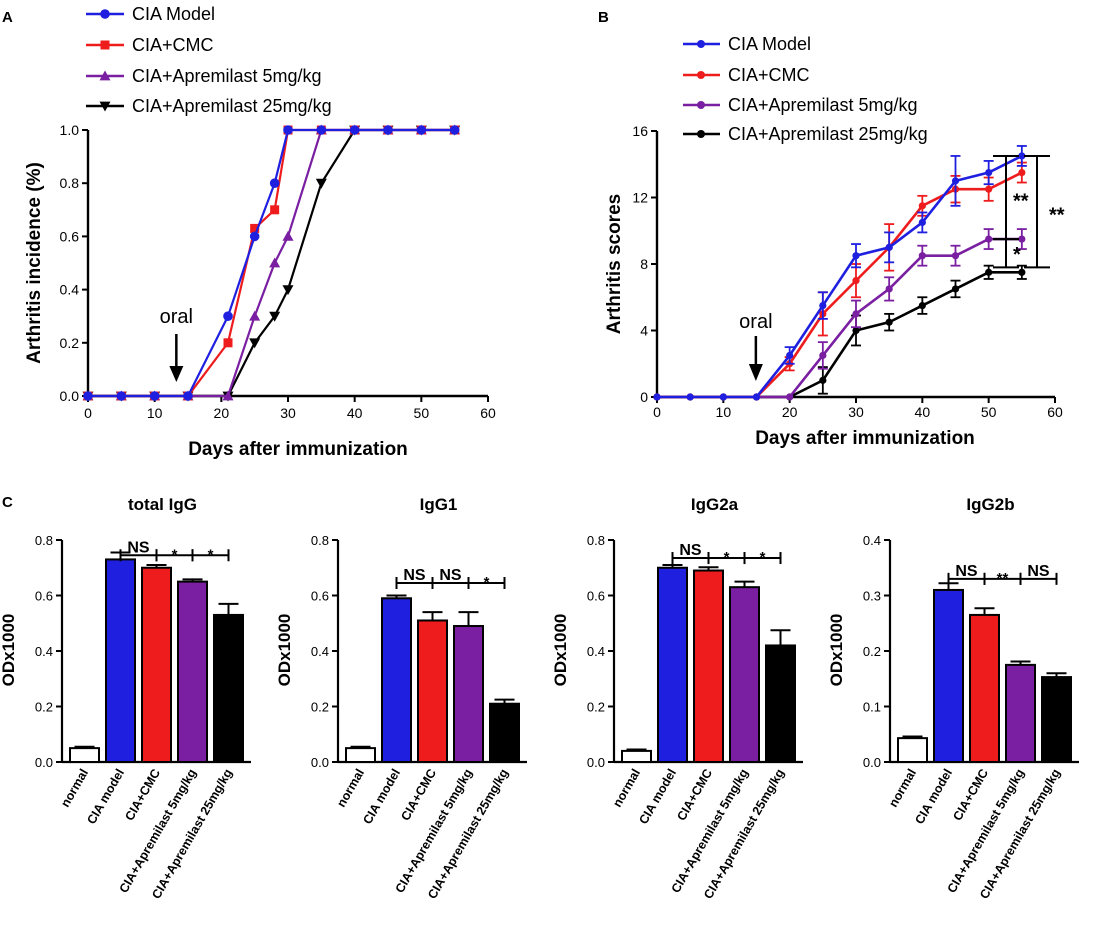  Describe the element at coordinates (614, 264) in the screenshot. I see `y-axis-label: Arthritis scores` at that location.